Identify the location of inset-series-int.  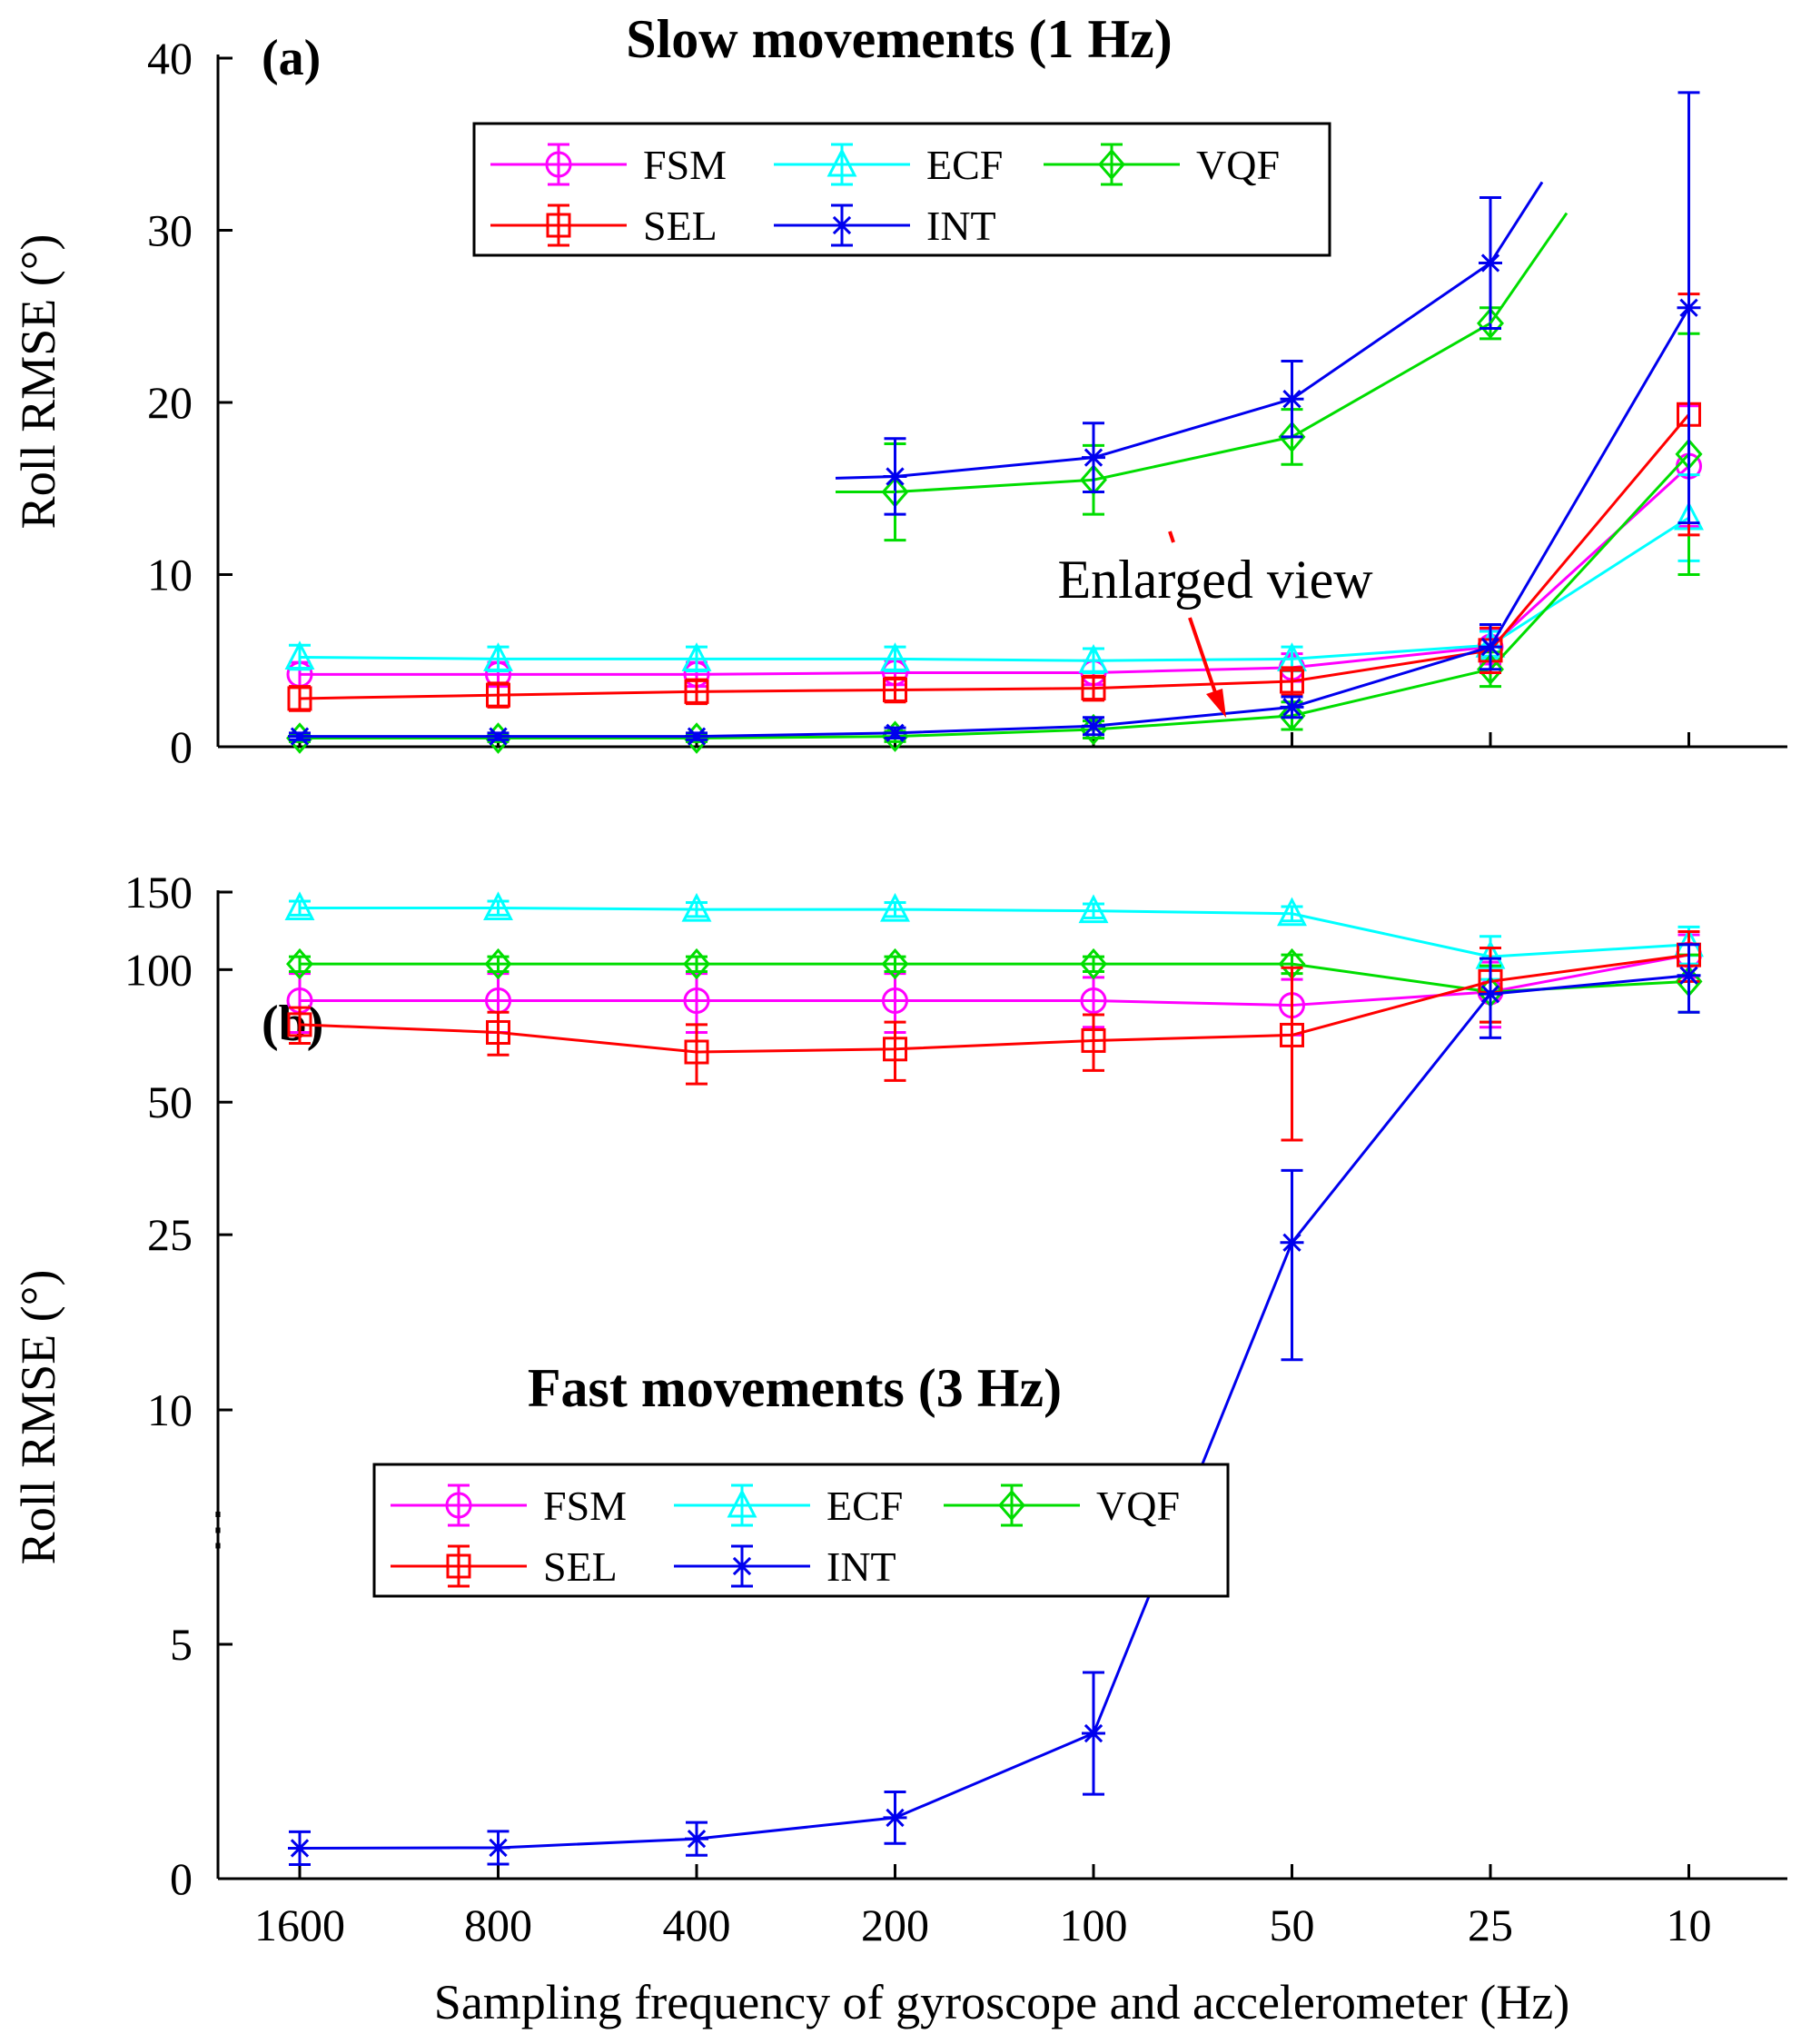
(1192, 355).